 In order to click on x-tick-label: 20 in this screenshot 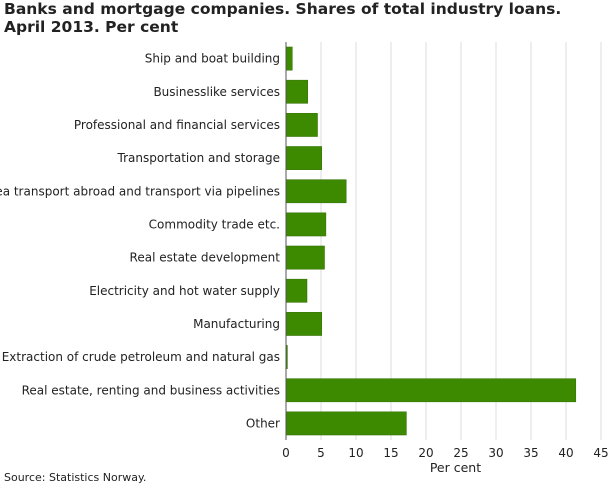, I will do `click(425, 453)`.